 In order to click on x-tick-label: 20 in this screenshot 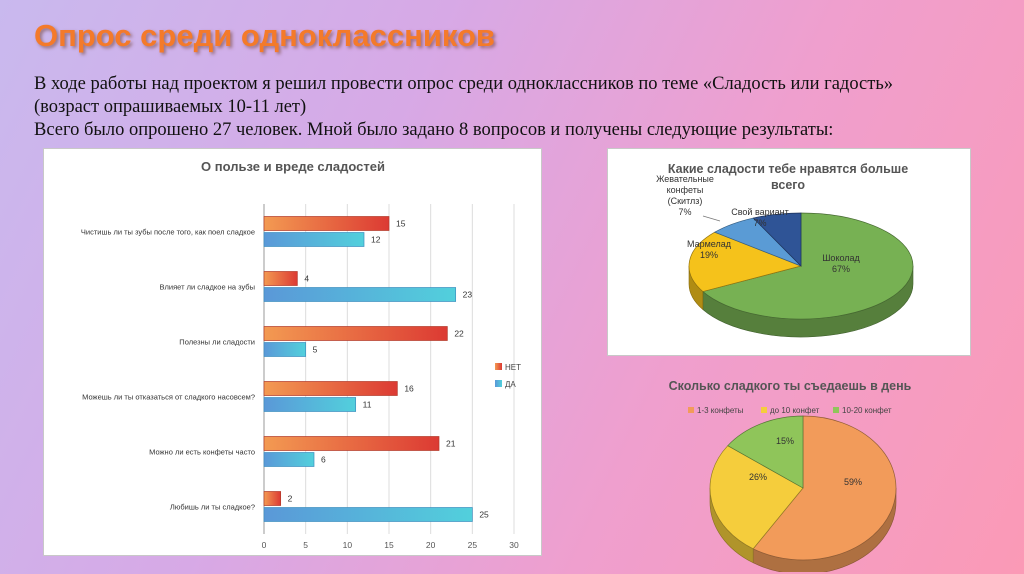, I will do `click(431, 545)`.